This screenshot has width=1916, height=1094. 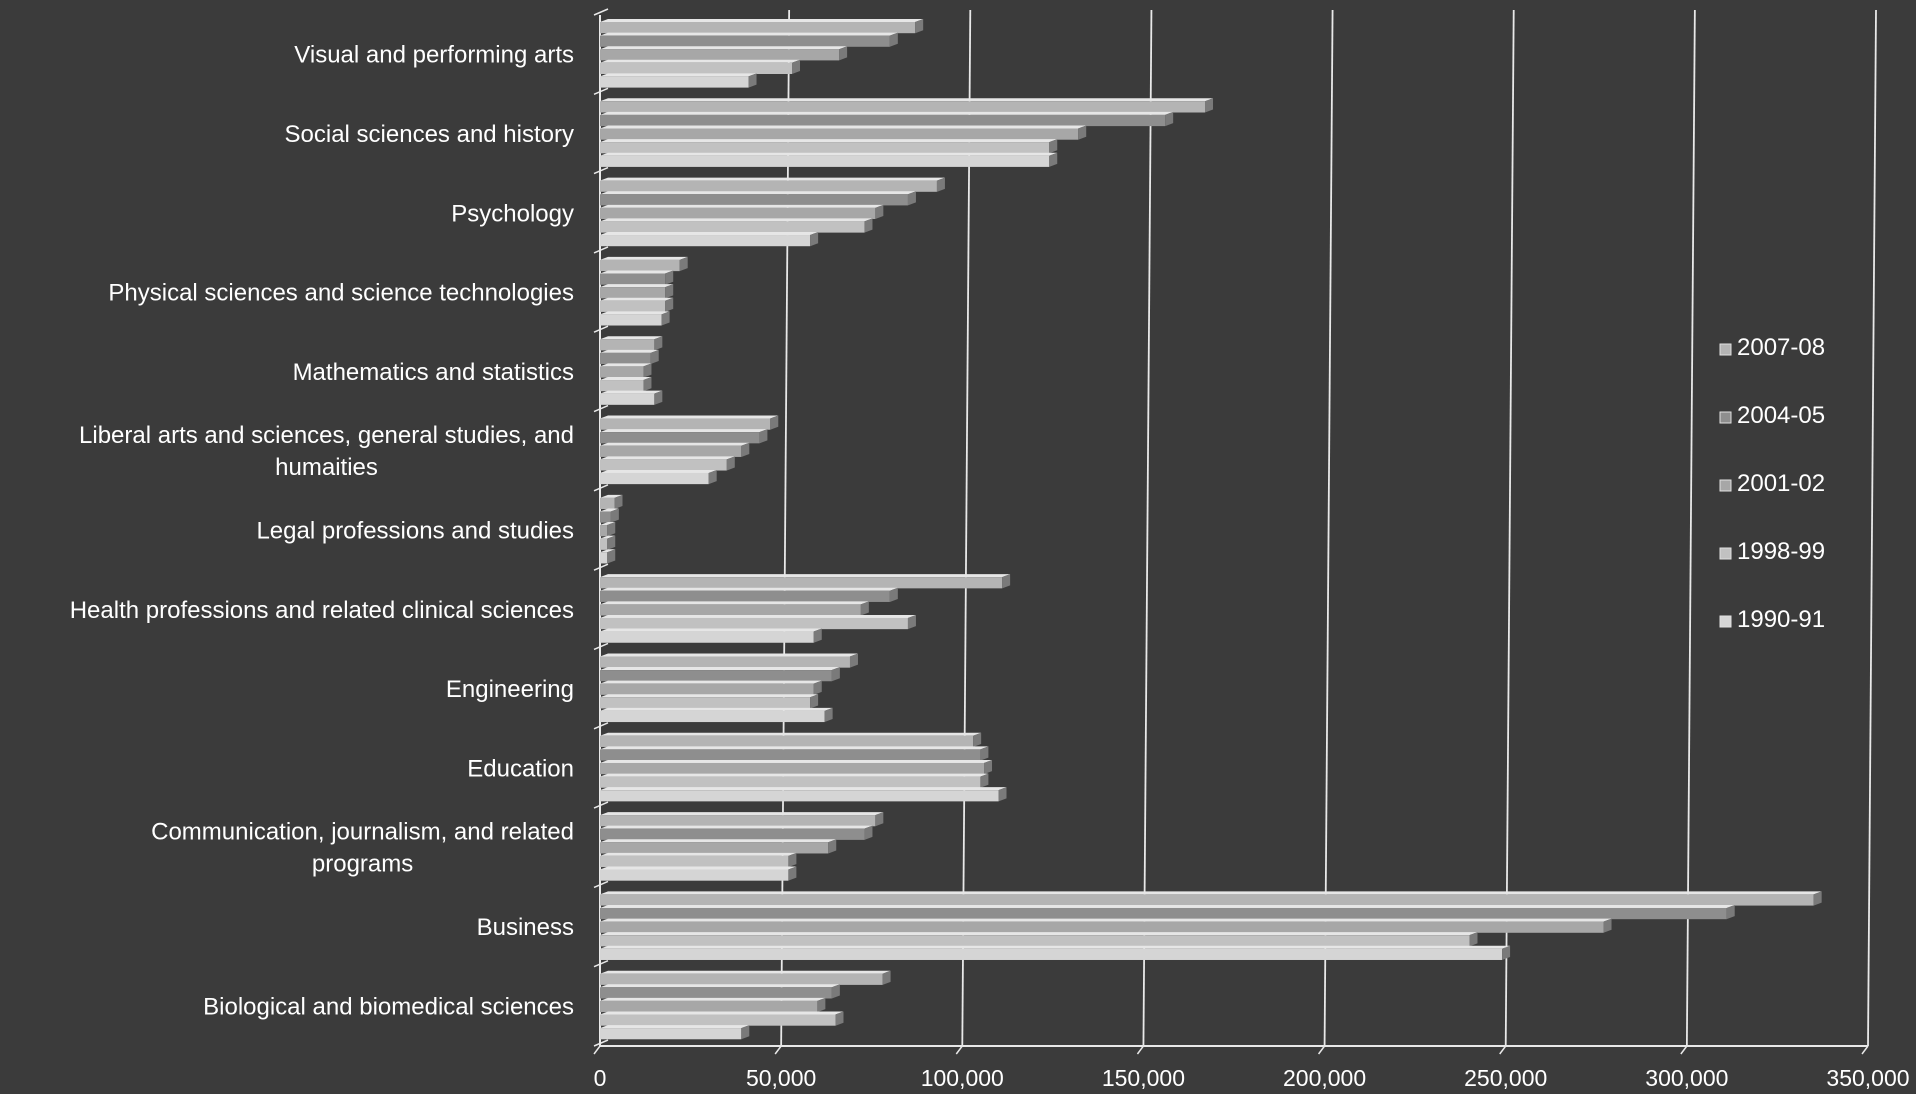 What do you see at coordinates (1686, 1078) in the screenshot?
I see `x-tick-label: 300,000` at bounding box center [1686, 1078].